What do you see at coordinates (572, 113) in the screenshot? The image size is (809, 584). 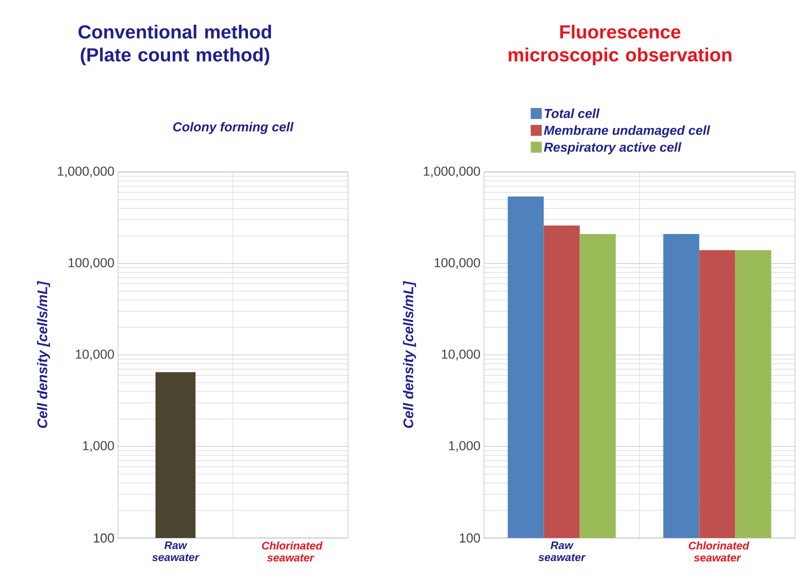 I see `legend-label: Total cell` at bounding box center [572, 113].